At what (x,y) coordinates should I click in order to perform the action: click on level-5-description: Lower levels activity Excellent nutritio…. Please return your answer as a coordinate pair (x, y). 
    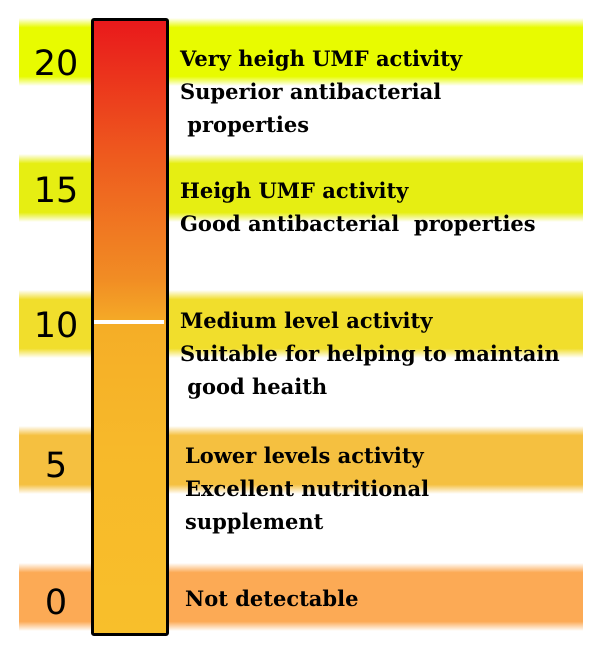
    Looking at the image, I should click on (307, 488).